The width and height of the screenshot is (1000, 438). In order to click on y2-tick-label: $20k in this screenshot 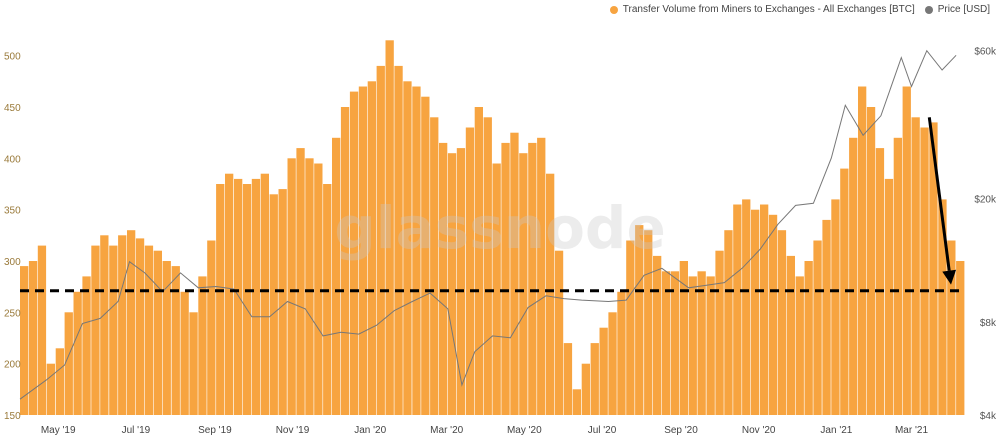, I will do `click(985, 200)`.